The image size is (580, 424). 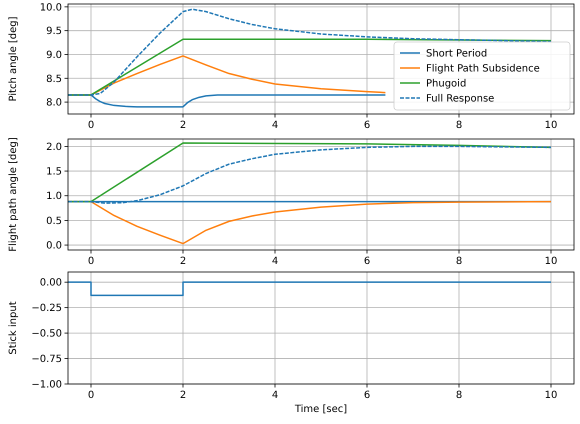 What do you see at coordinates (321, 409) in the screenshot?
I see `x-axis-title: Time [sec]` at bounding box center [321, 409].